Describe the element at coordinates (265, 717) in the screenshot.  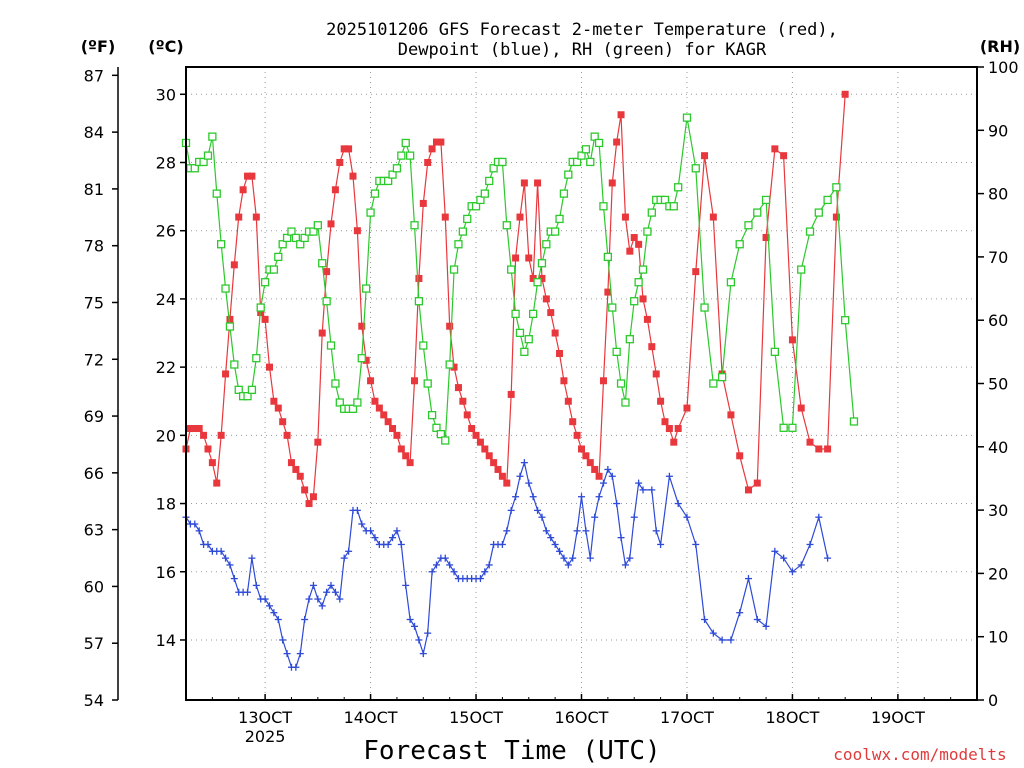
I see `x-tick-label: 13OCT` at that location.